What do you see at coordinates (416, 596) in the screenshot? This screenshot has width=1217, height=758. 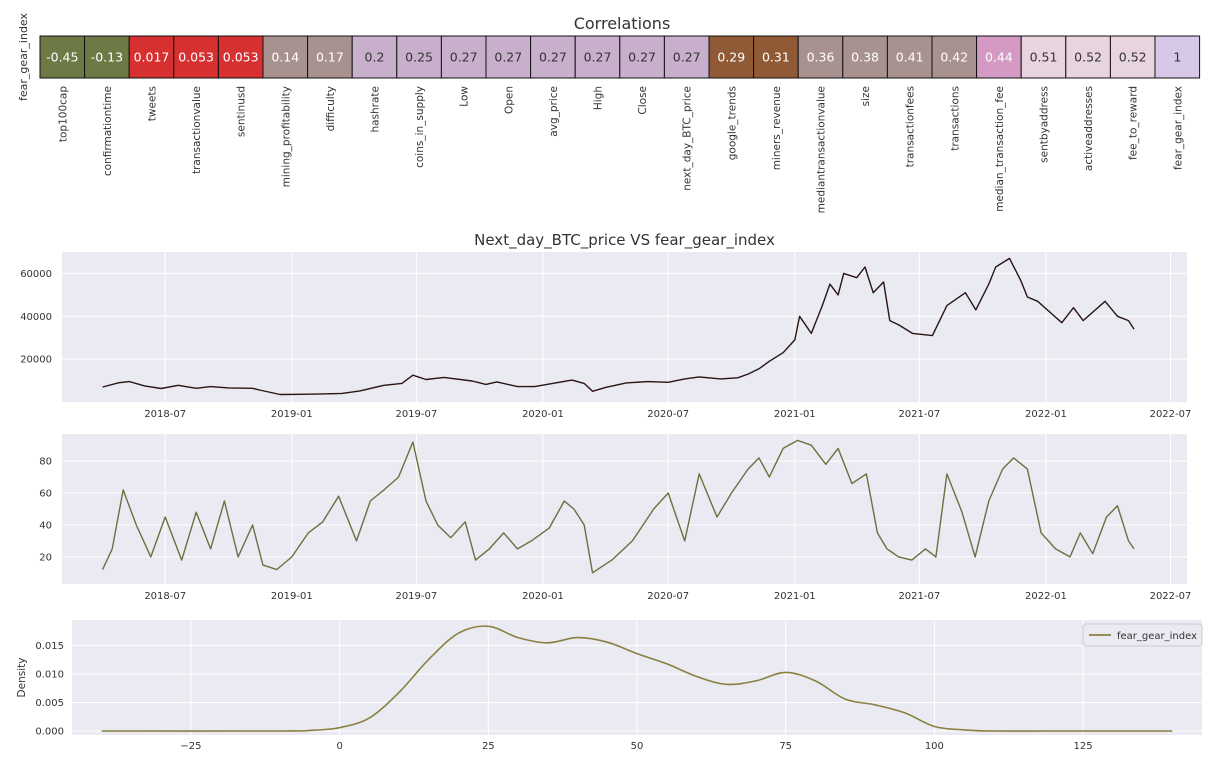 I see `x-tick-label: 2019-07` at bounding box center [416, 596].